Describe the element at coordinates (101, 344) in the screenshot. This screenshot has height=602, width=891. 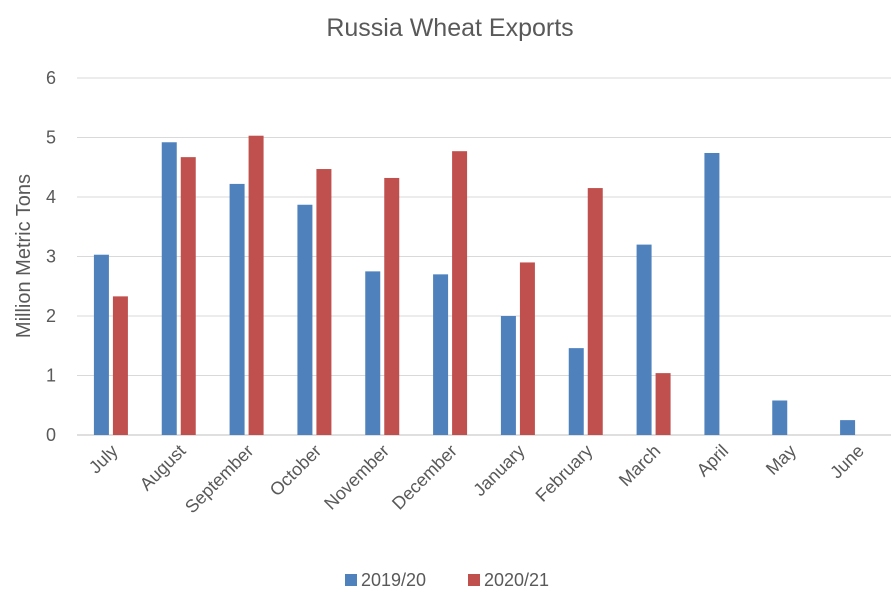
I see `bar-2019-20-july` at that location.